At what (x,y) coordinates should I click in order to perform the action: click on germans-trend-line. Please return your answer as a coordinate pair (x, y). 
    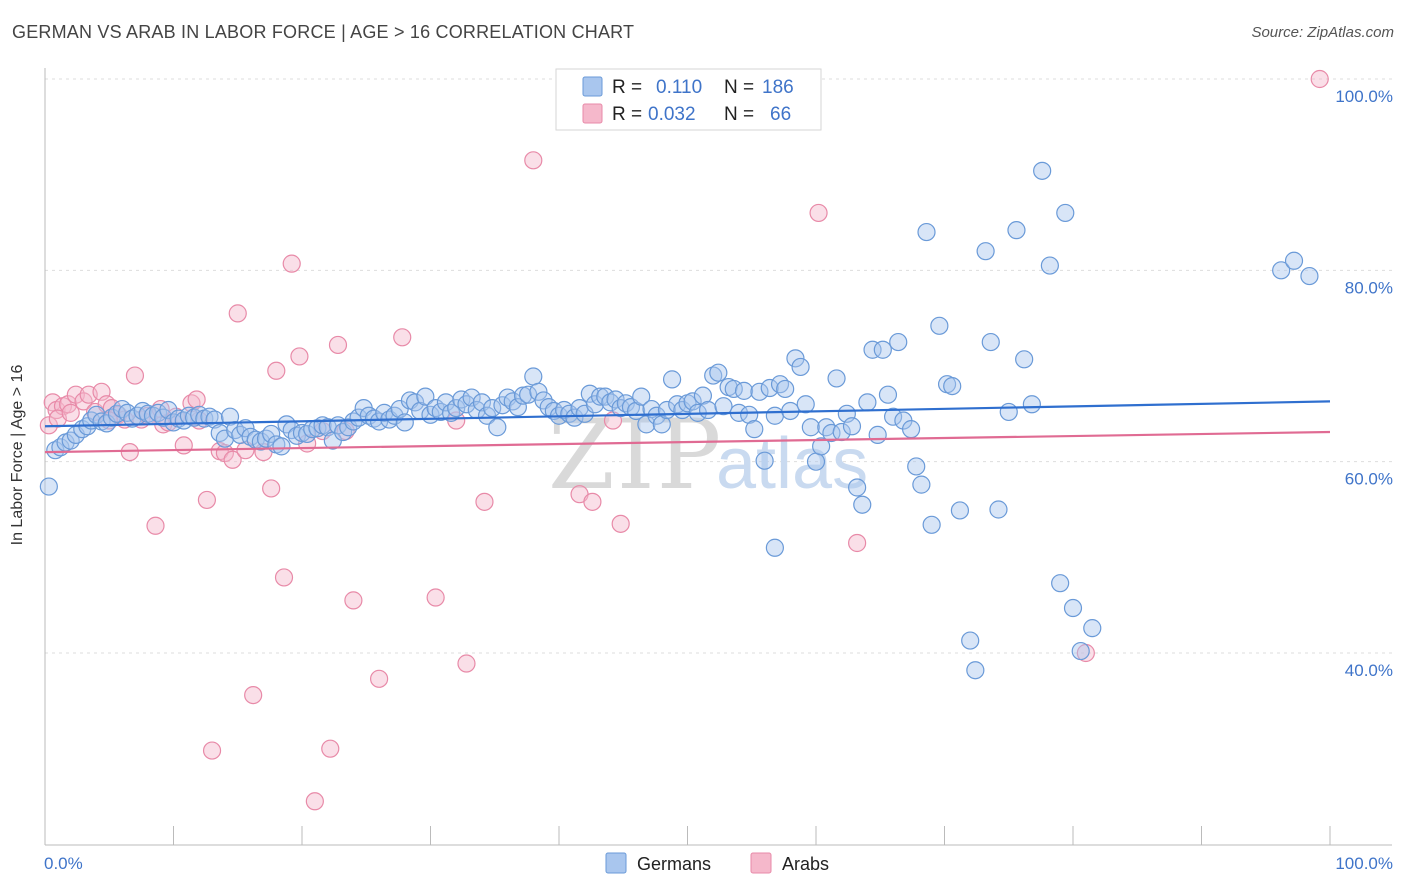
    Looking at the image, I should click on (687, 414).